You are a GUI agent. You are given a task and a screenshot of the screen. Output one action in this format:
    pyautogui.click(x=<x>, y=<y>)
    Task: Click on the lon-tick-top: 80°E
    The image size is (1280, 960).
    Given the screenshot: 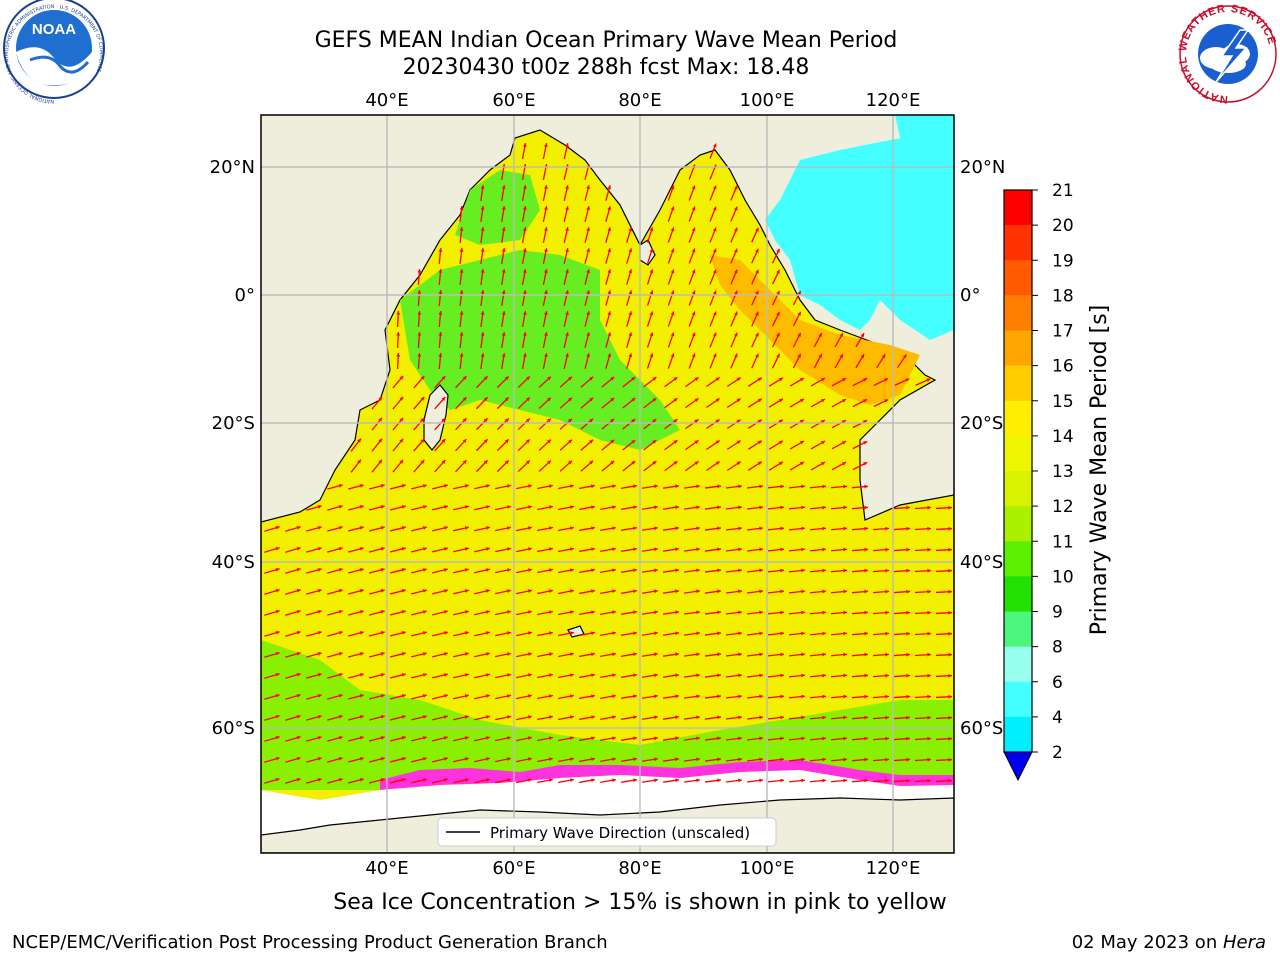 What is the action you would take?
    pyautogui.click(x=639, y=100)
    